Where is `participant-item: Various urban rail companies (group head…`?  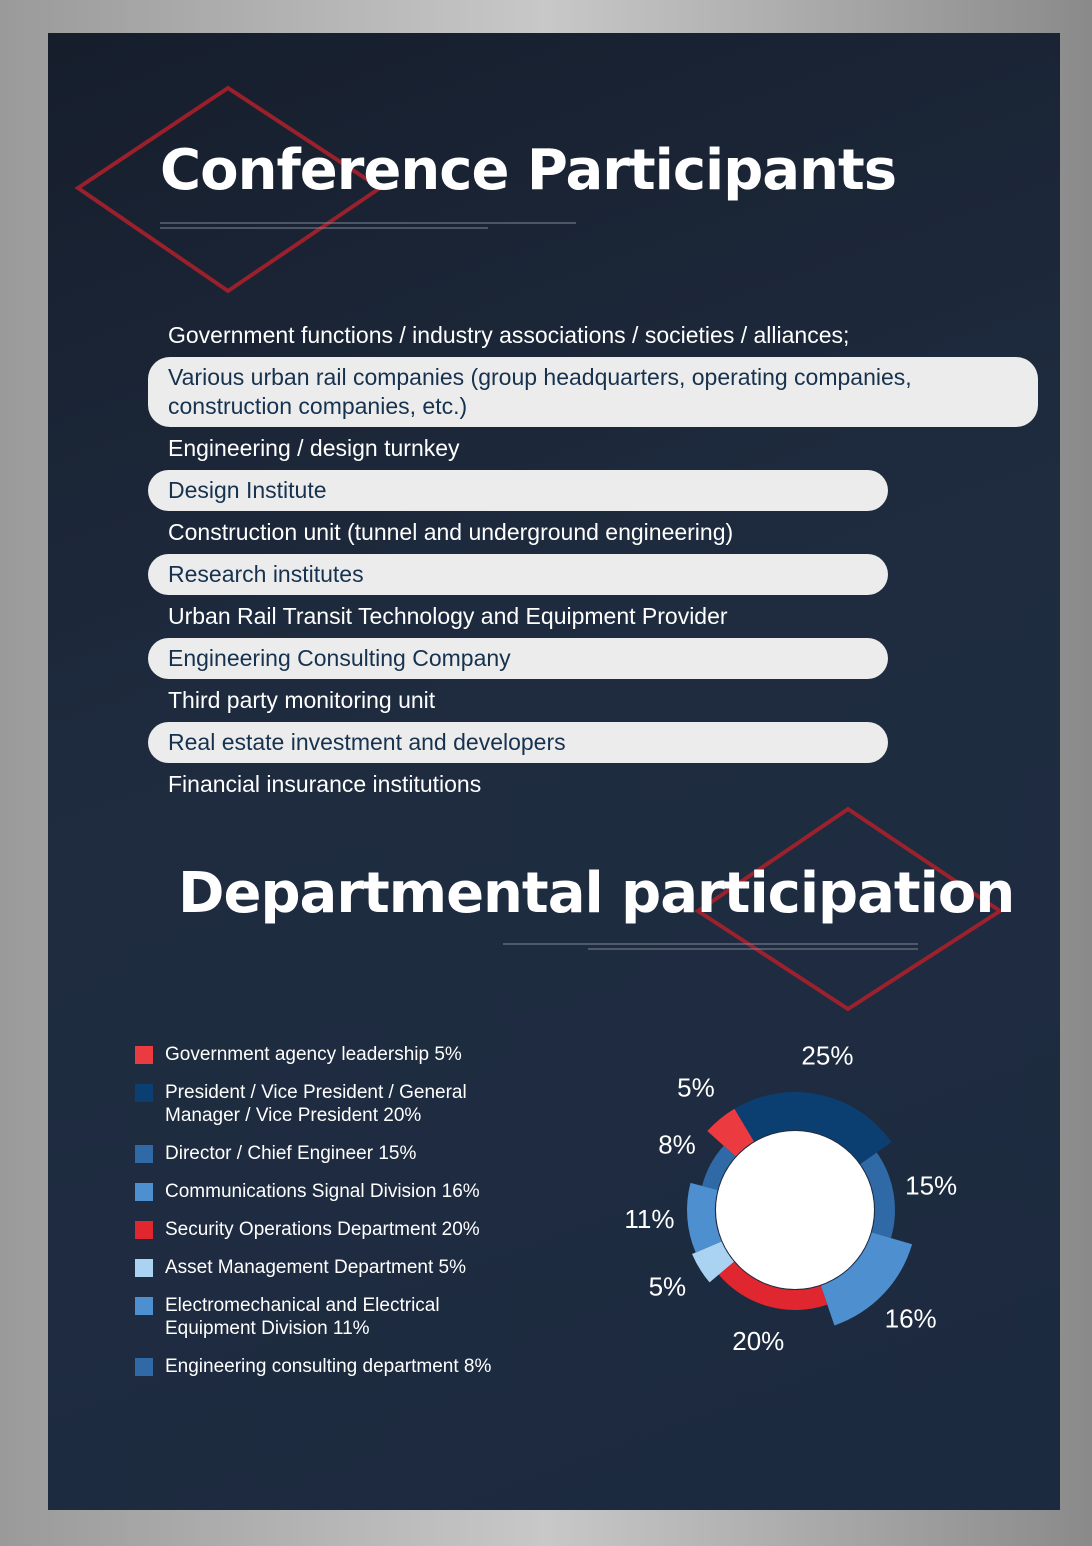
participant-item: Various urban rail companies (group head… is located at coordinates (593, 392).